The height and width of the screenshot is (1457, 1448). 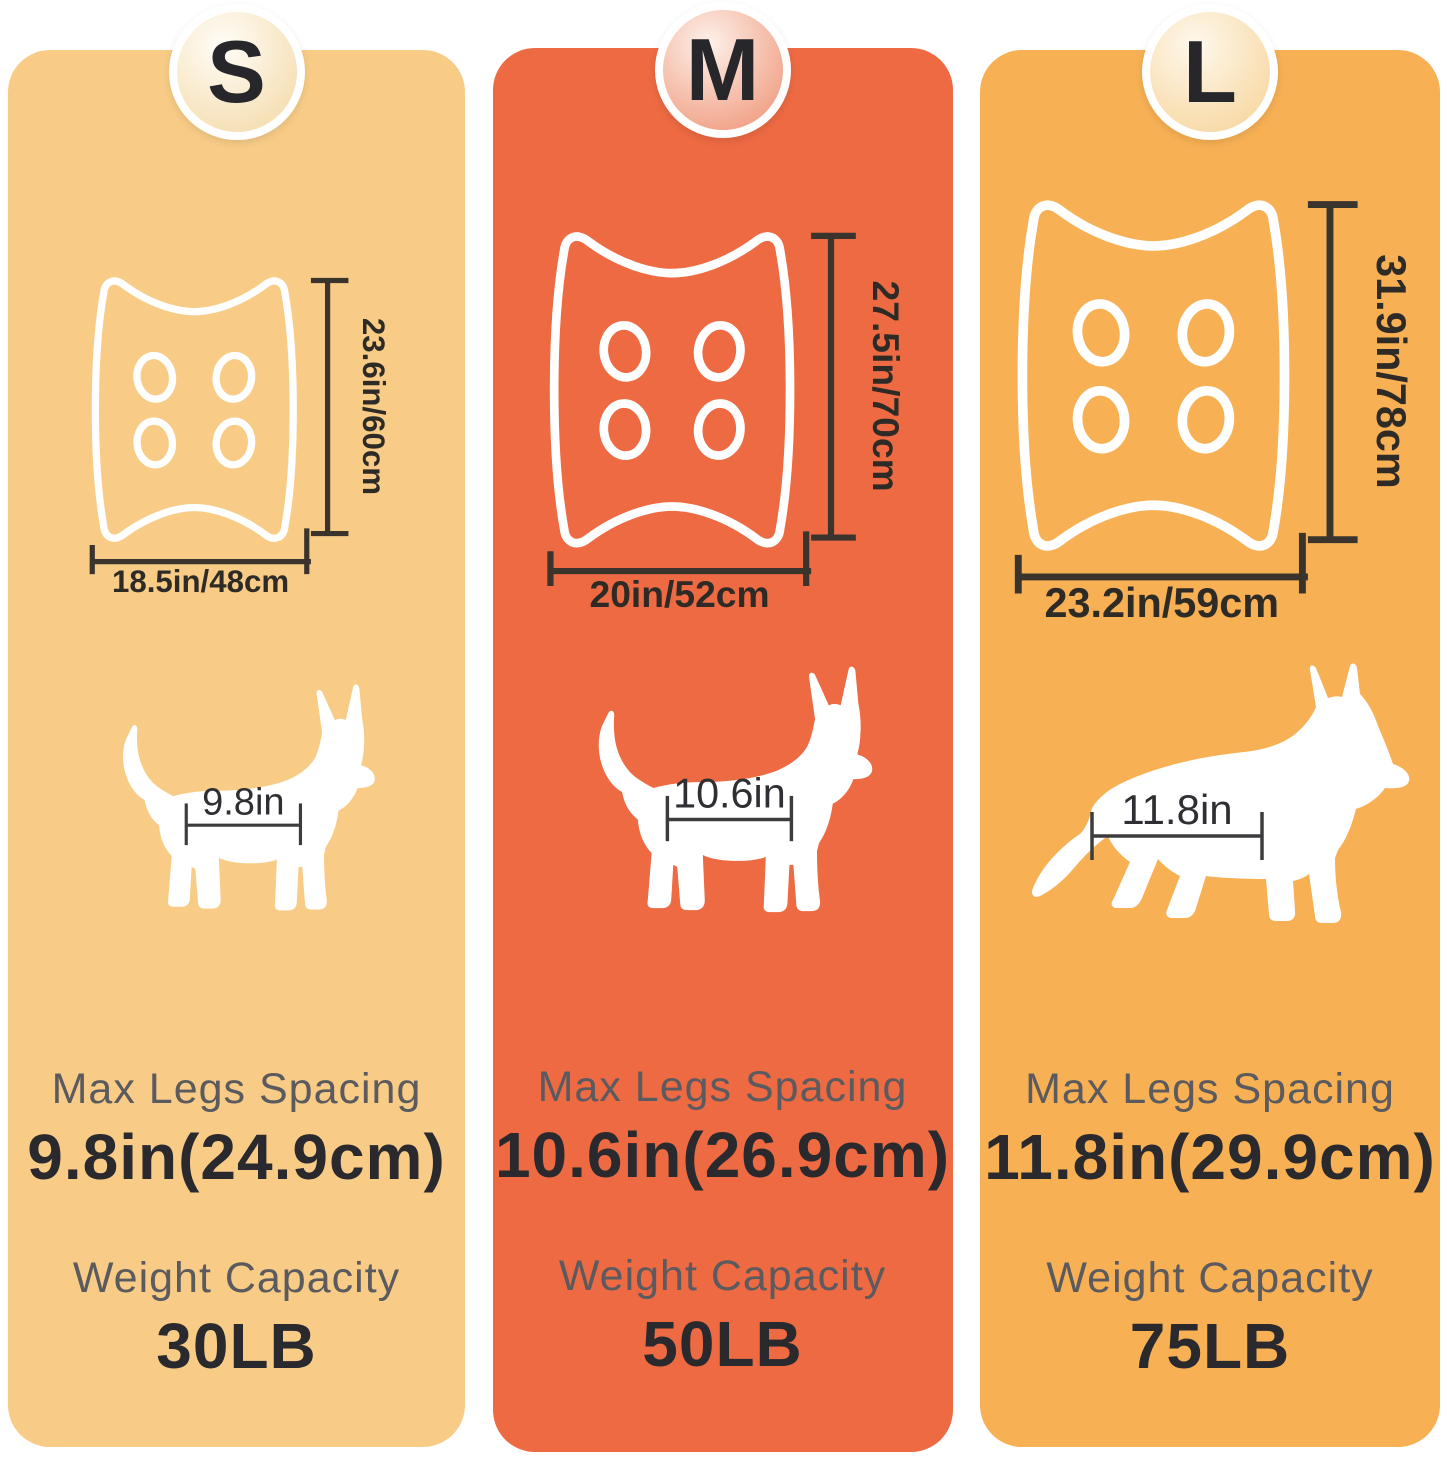 I want to click on size-letter: S, so click(x=236, y=71).